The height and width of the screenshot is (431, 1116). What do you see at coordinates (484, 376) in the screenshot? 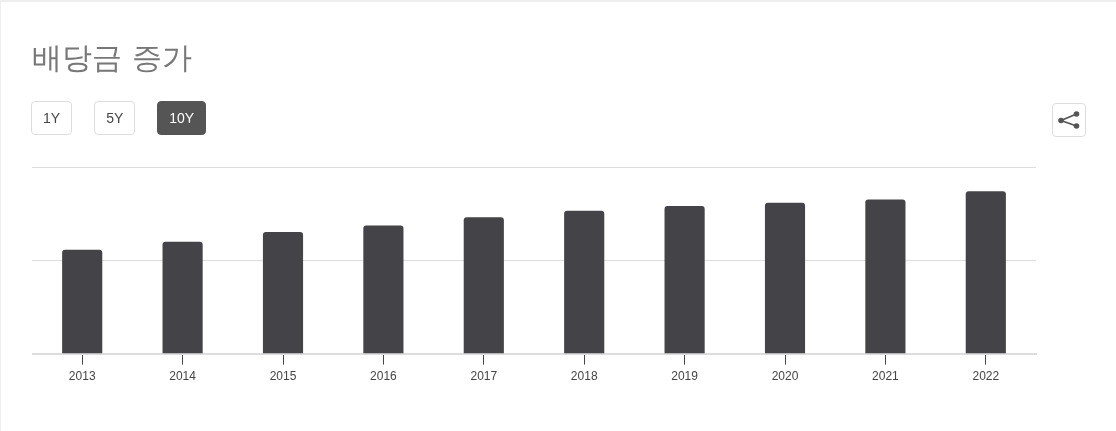
I see `x-tick-label: 2017` at bounding box center [484, 376].